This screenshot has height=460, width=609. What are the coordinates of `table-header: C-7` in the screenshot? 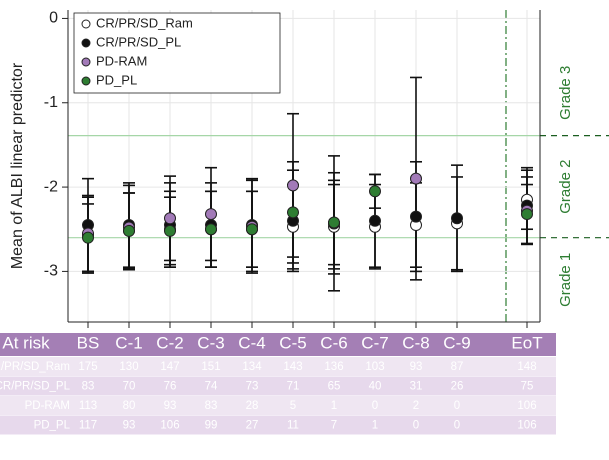 It's located at (374, 342).